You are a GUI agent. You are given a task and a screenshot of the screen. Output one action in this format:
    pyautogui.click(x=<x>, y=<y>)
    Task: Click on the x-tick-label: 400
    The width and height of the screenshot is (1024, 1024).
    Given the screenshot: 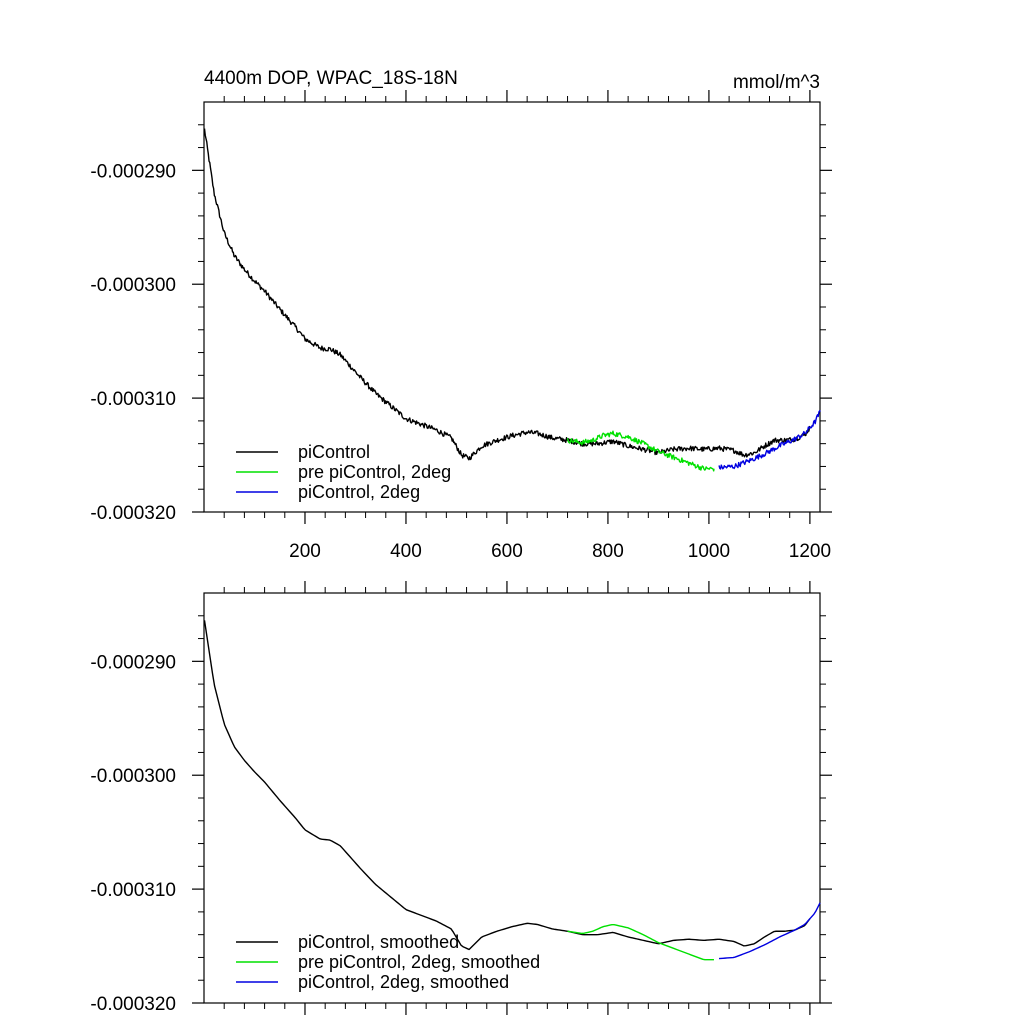 What is the action you would take?
    pyautogui.click(x=406, y=551)
    